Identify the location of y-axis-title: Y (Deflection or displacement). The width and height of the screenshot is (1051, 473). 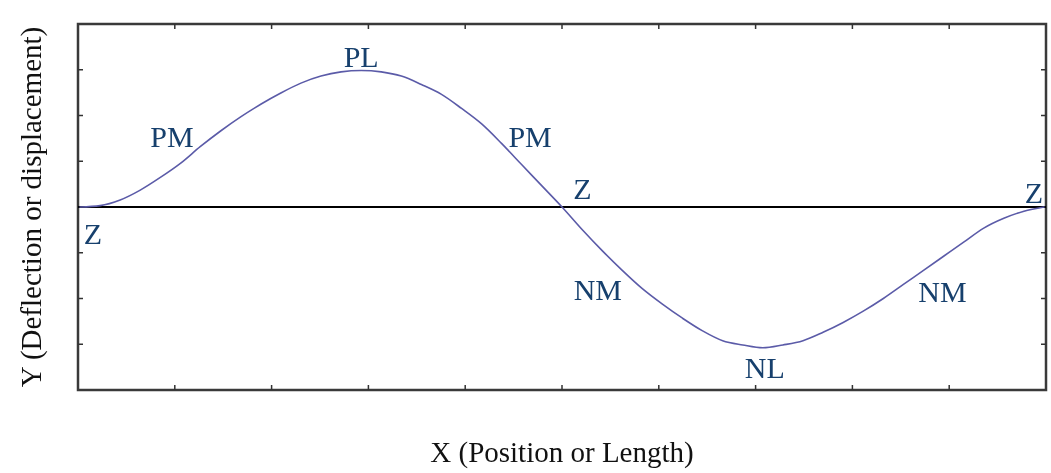
(31, 207).